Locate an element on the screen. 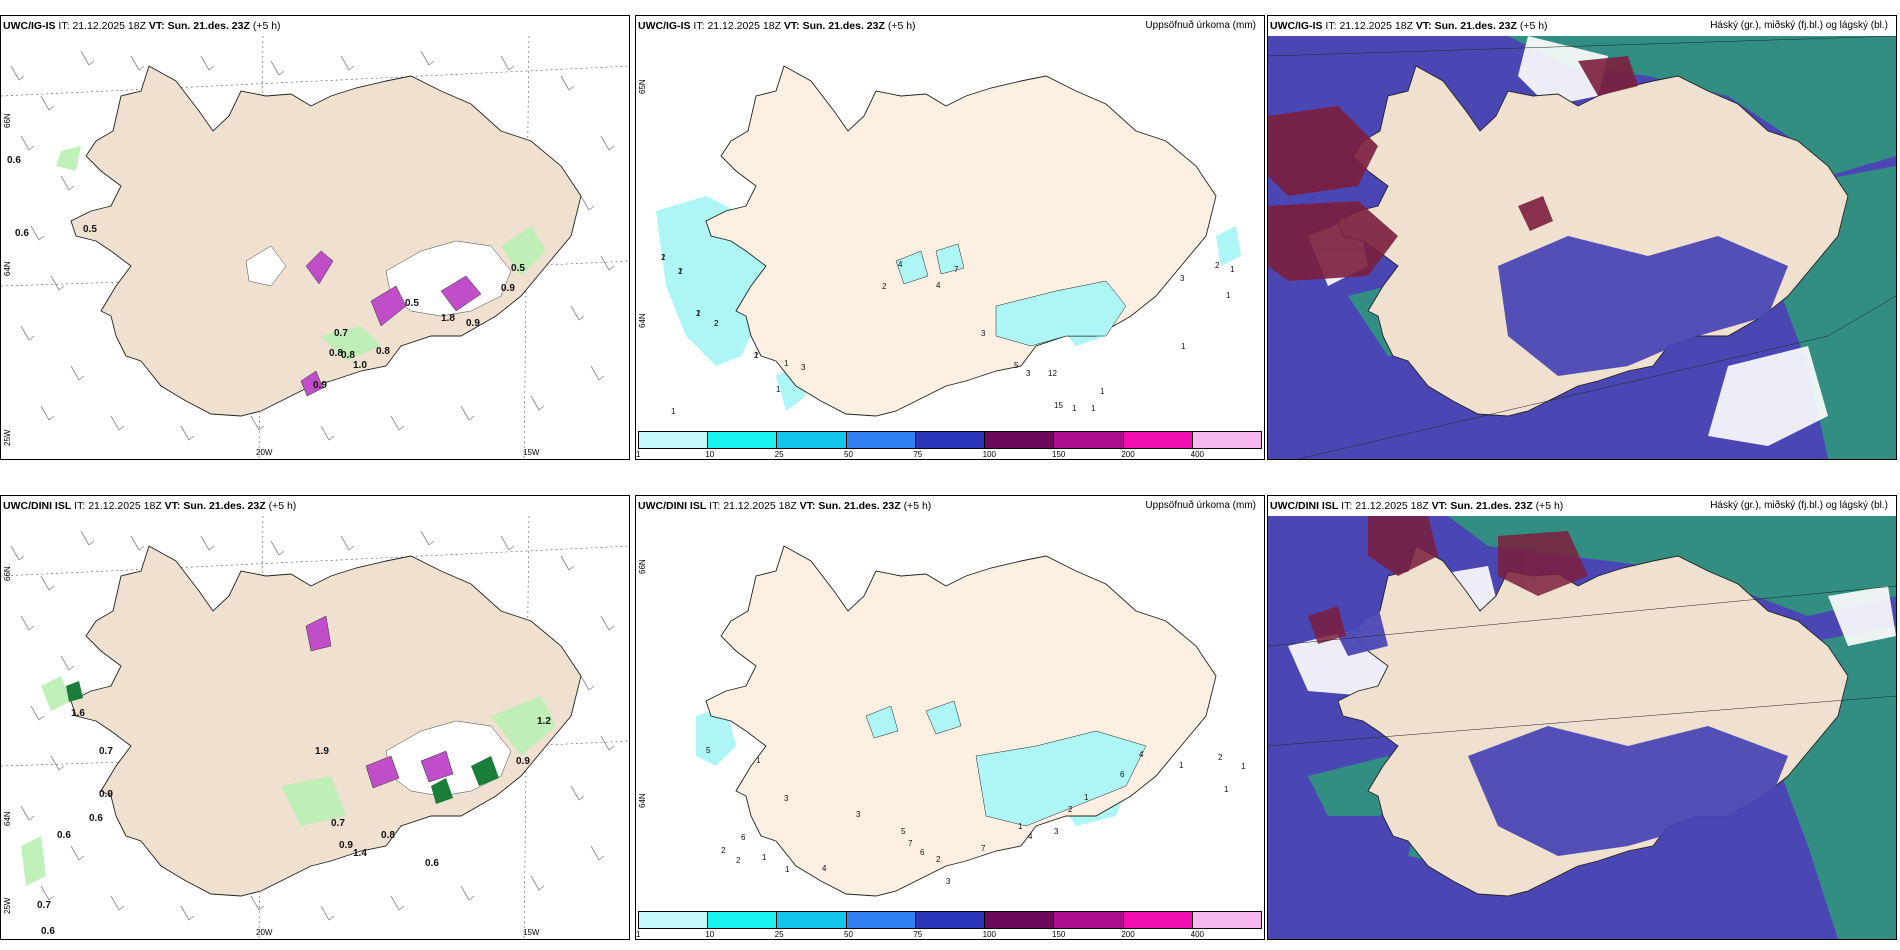 Image resolution: width=1900 pixels, height=950 pixels. value-label: 1.8 is located at coordinates (448, 318).